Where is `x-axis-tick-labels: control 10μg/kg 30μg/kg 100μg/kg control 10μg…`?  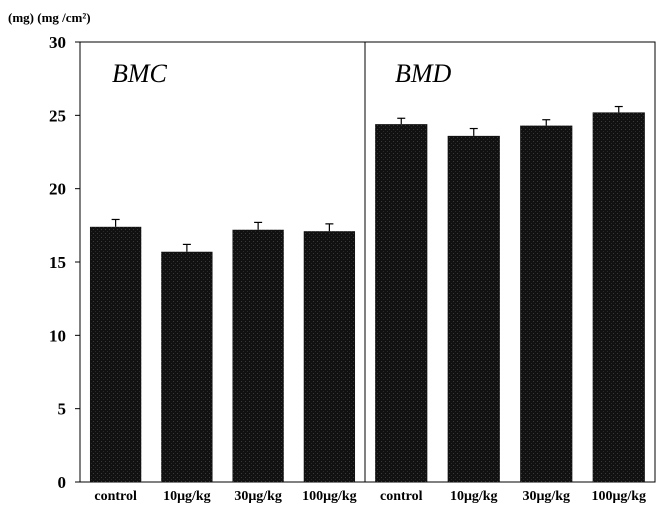 x-axis-tick-labels: control 10μg/kg 30μg/kg 100μg/kg control 10μg… is located at coordinates (370, 496).